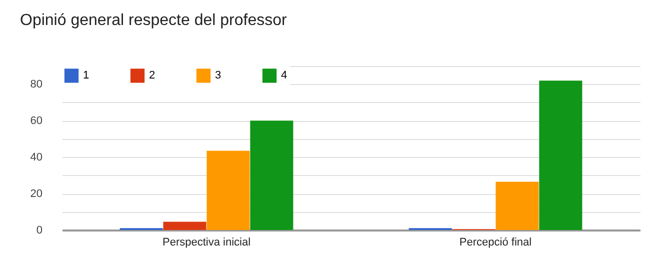 The width and height of the screenshot is (649, 273). What do you see at coordinates (152, 76) in the screenshot?
I see `legend-label: 2` at bounding box center [152, 76].